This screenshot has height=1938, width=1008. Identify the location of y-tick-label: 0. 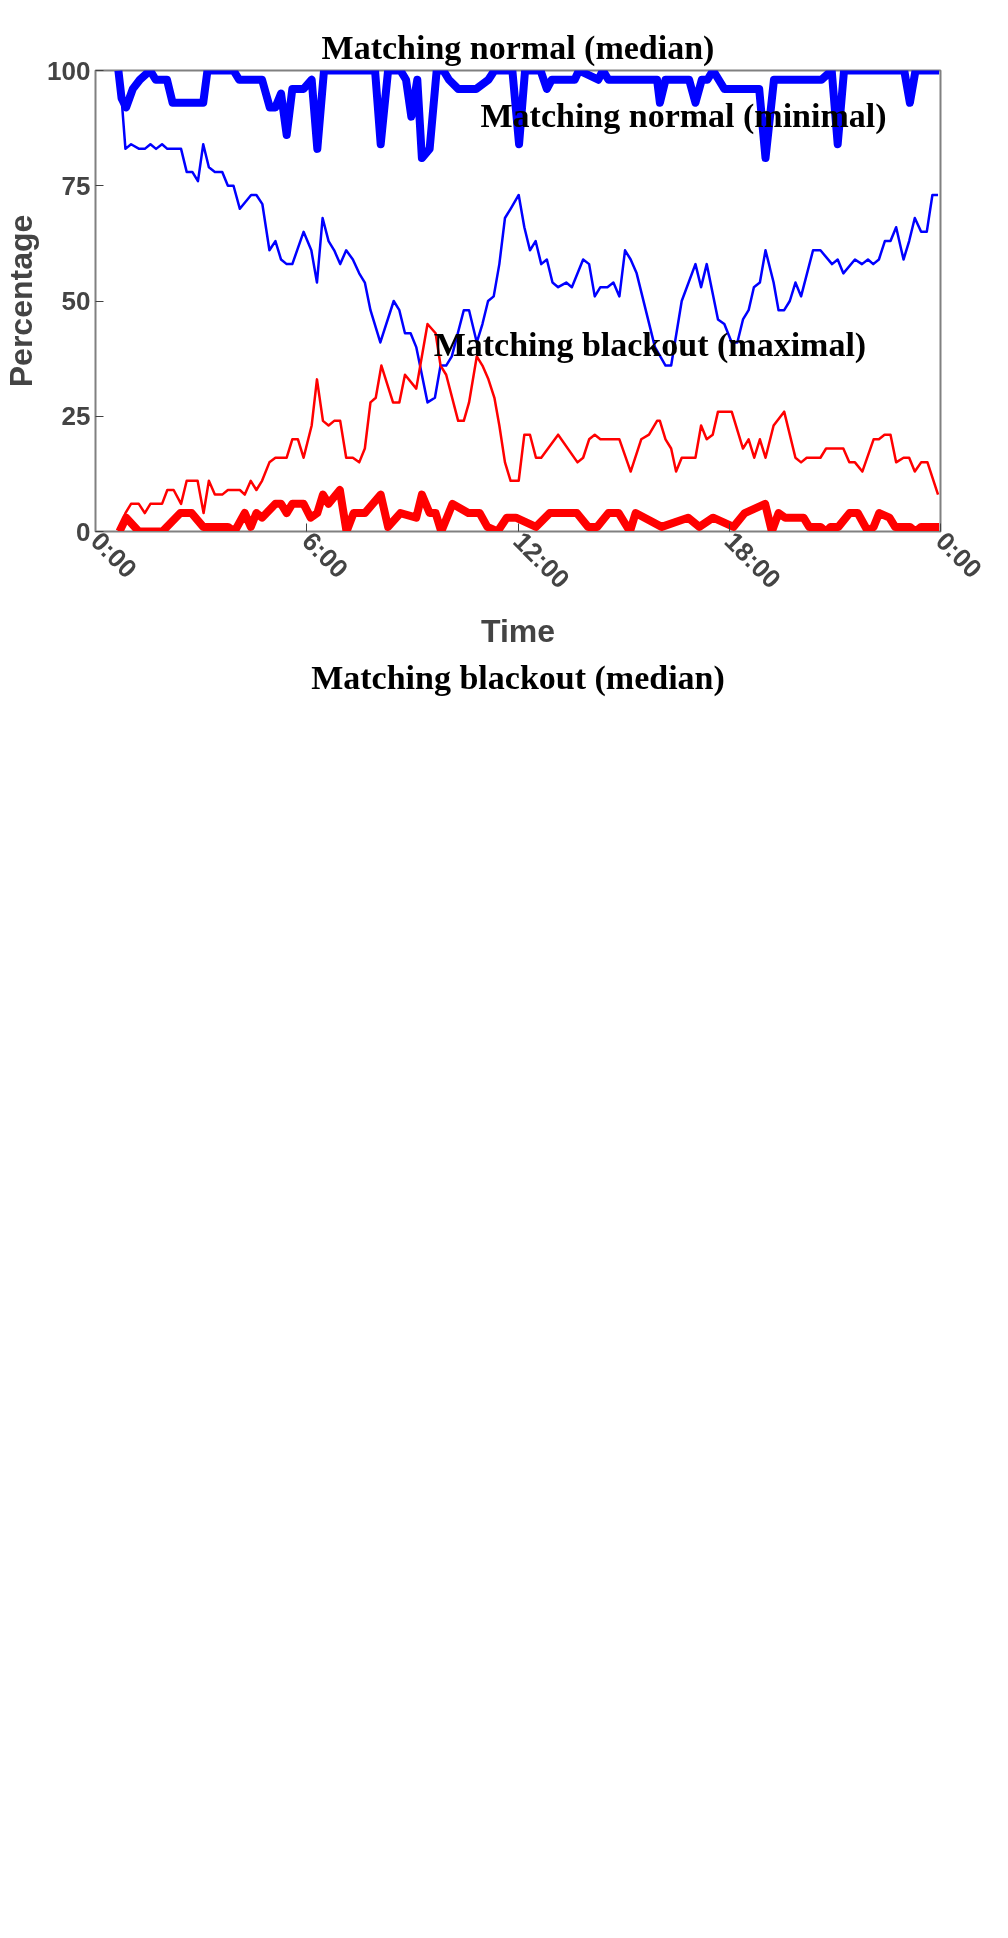
(83, 531).